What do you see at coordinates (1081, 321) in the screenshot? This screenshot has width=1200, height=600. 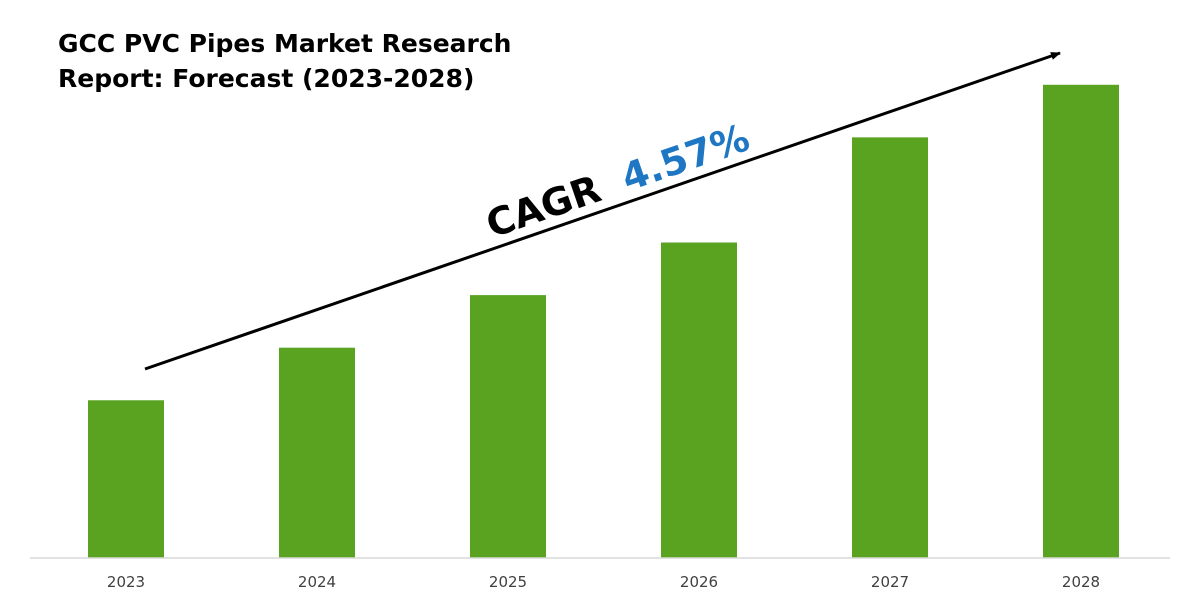 I see `bar-2028` at bounding box center [1081, 321].